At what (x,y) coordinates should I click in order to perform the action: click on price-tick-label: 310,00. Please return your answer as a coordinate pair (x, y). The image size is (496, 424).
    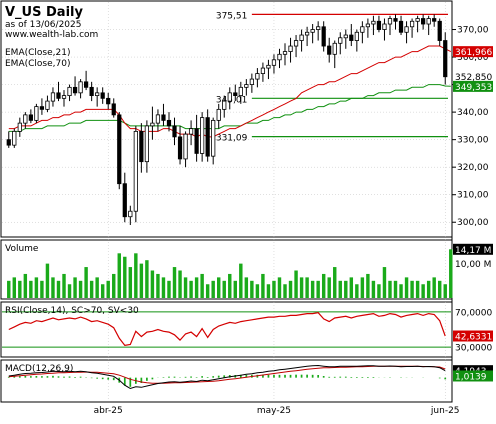
    Looking at the image, I should click on (473, 196).